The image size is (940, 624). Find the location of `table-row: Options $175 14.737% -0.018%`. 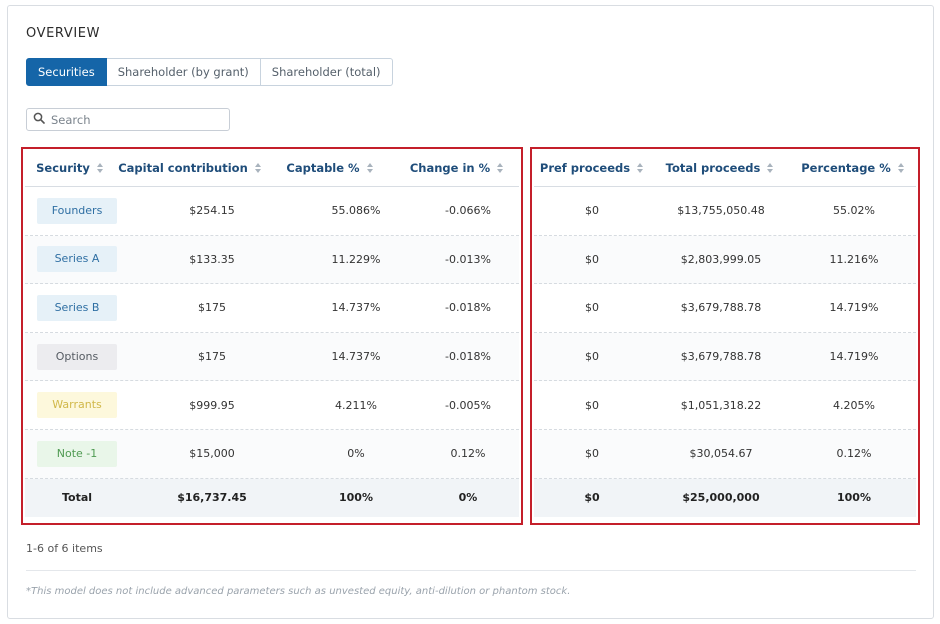

table-row: Options $175 14.737% -0.018% is located at coordinates (272, 357).